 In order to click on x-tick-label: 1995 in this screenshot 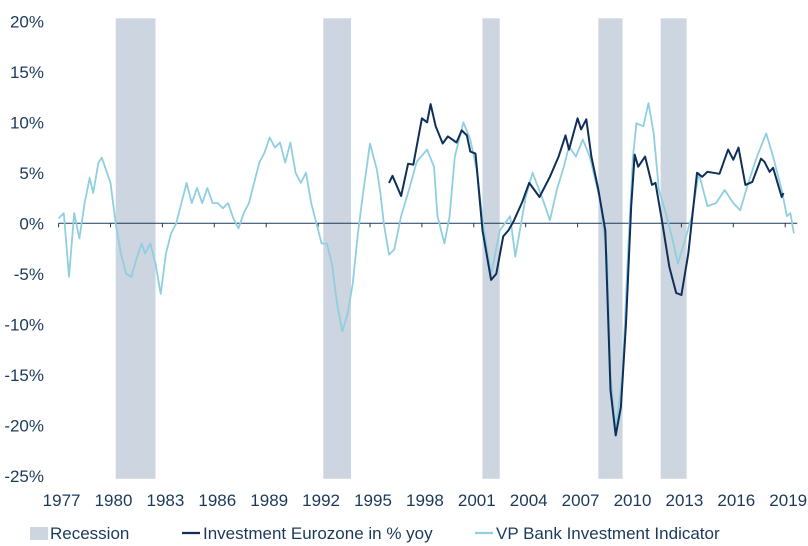, I will do `click(373, 500)`.